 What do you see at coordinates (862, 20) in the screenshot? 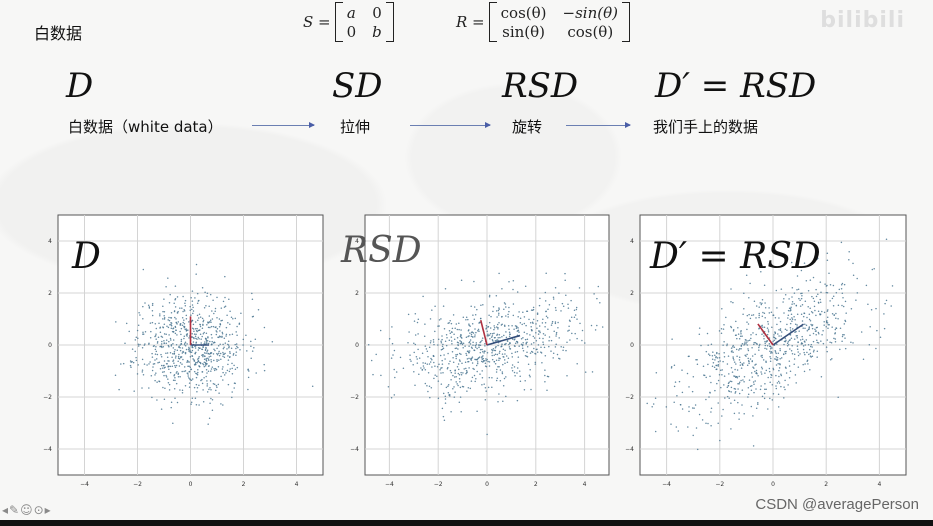
I see `bilibili-logo: bilibili` at bounding box center [862, 20].